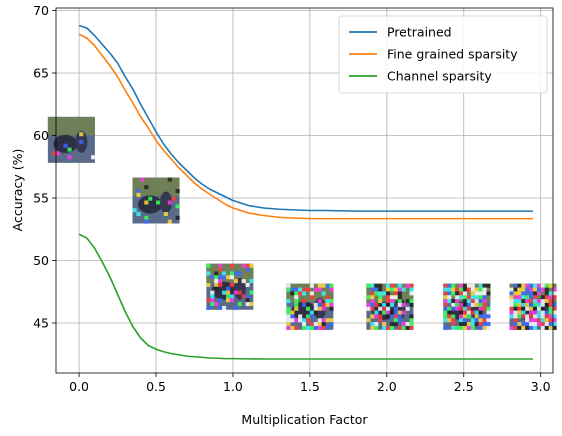  Describe the element at coordinates (439, 76) in the screenshot. I see `legend-label: Channel sparsity` at that location.